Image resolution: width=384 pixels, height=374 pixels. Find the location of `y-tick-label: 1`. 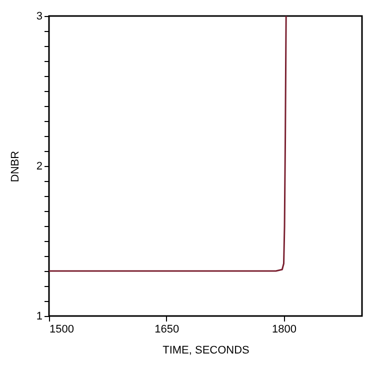

y-tick-label: 1 is located at coordinates (39, 316).